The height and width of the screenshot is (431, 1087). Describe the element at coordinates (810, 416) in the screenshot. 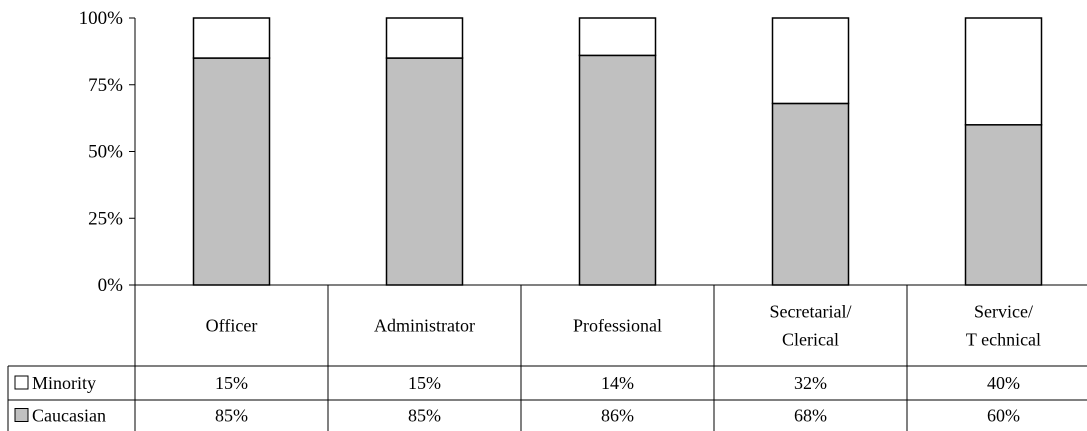

I see `table-cell-value: 68%` at that location.